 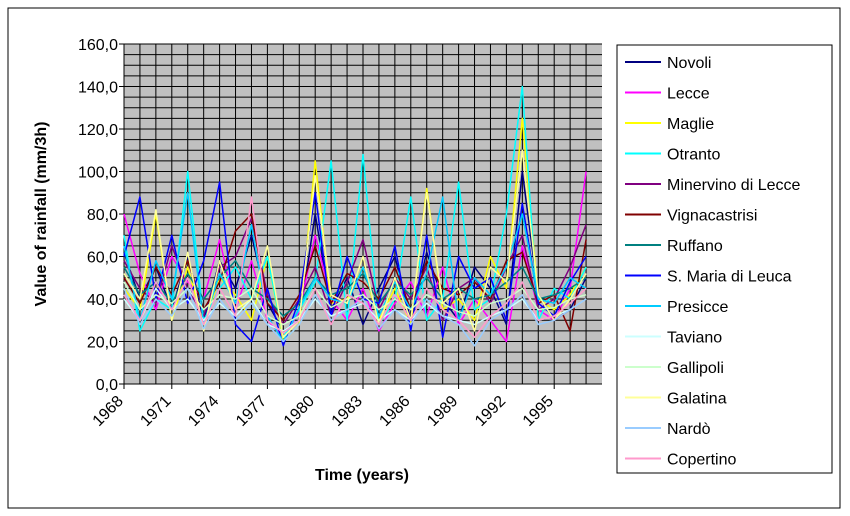 What do you see at coordinates (107, 385) in the screenshot?
I see `y-tick-label: 0,0` at bounding box center [107, 385].